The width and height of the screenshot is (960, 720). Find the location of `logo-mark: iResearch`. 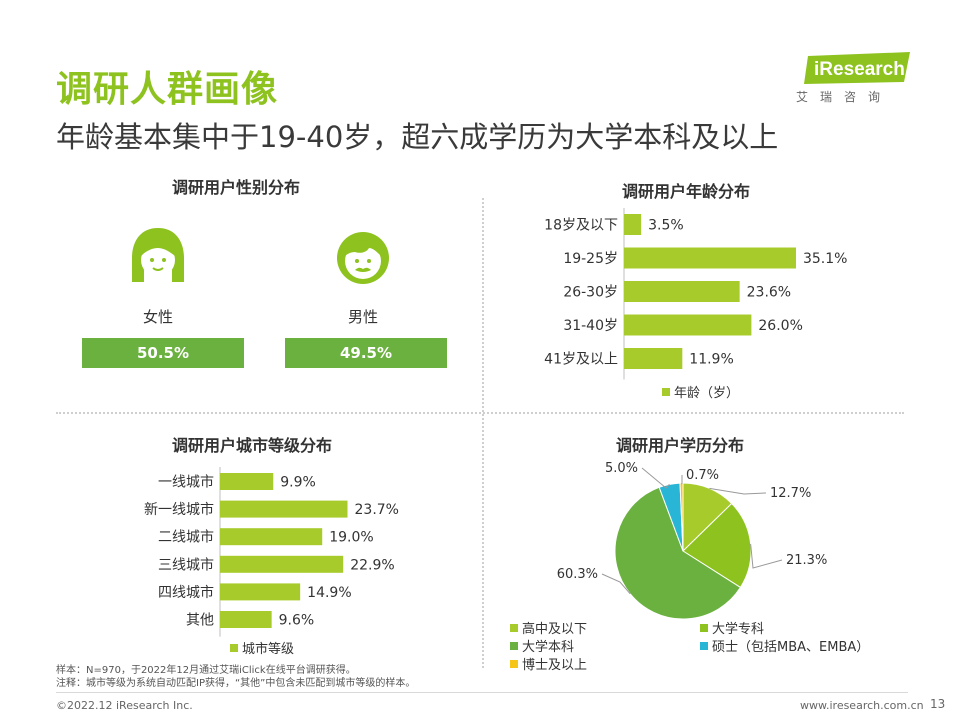

logo-mark: iResearch is located at coordinates (857, 68).